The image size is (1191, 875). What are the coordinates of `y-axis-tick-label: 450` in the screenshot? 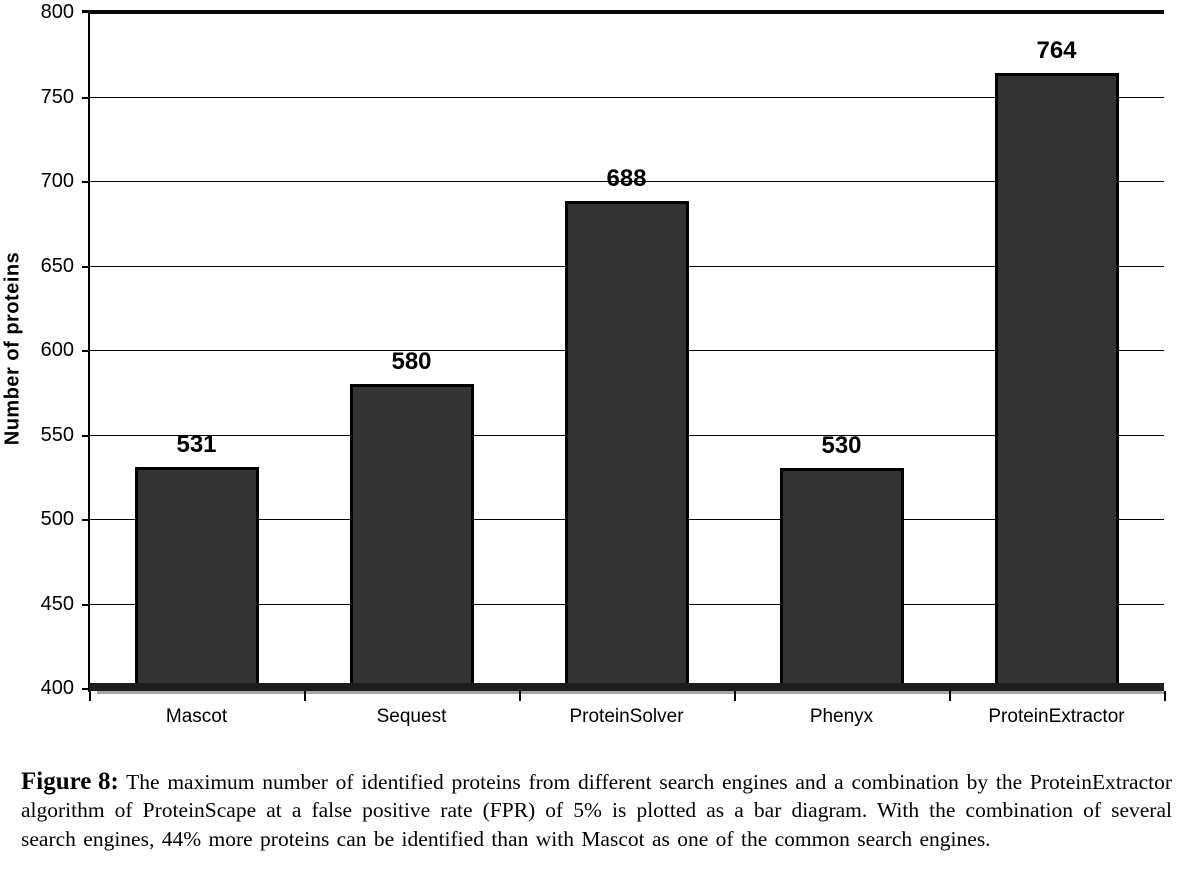 It's located at (57, 604).